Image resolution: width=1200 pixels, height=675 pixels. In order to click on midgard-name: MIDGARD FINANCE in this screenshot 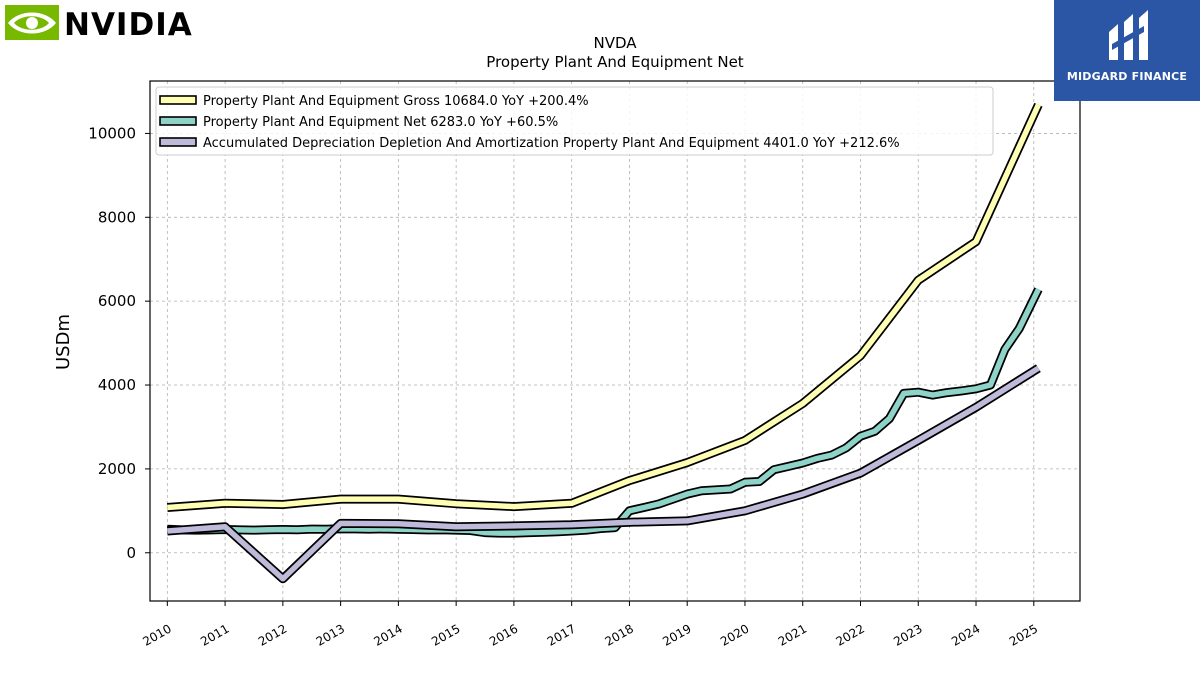, I will do `click(1127, 76)`.